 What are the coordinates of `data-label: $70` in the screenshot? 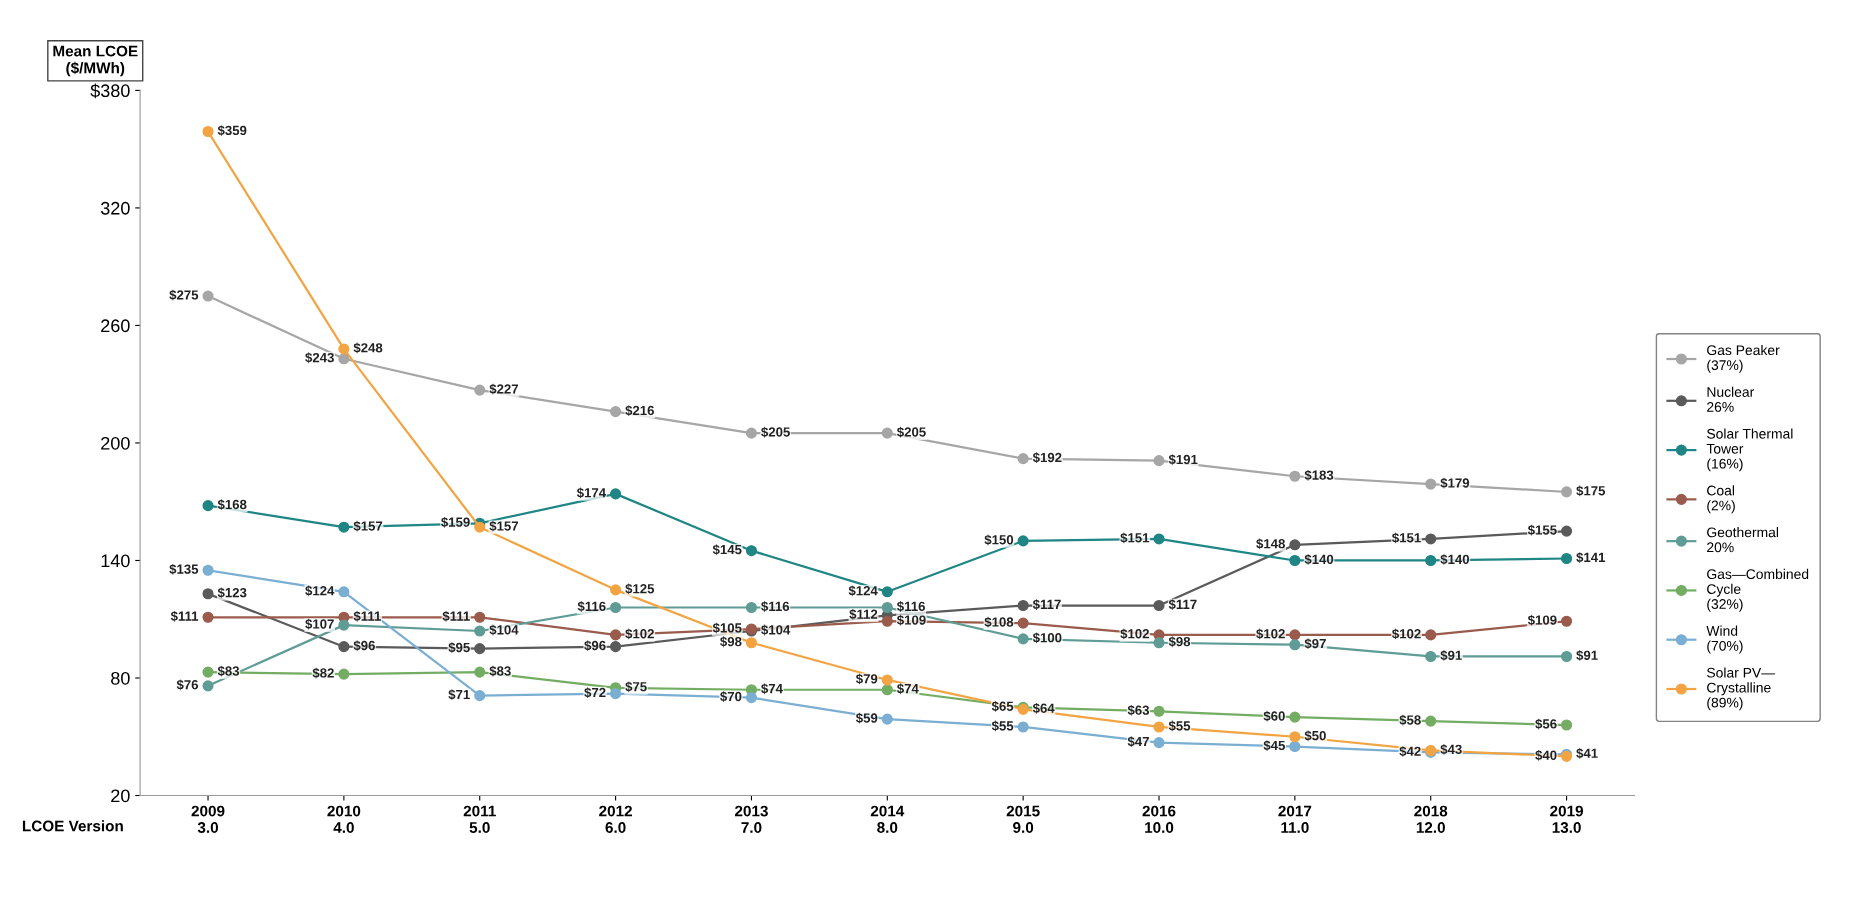 It's located at (731, 696).